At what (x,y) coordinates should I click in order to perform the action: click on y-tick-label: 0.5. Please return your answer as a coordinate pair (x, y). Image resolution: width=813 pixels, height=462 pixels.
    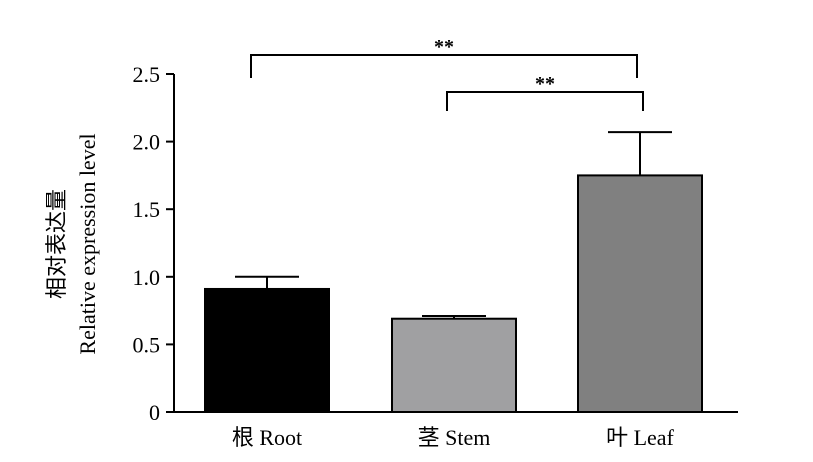
    Looking at the image, I should click on (147, 344).